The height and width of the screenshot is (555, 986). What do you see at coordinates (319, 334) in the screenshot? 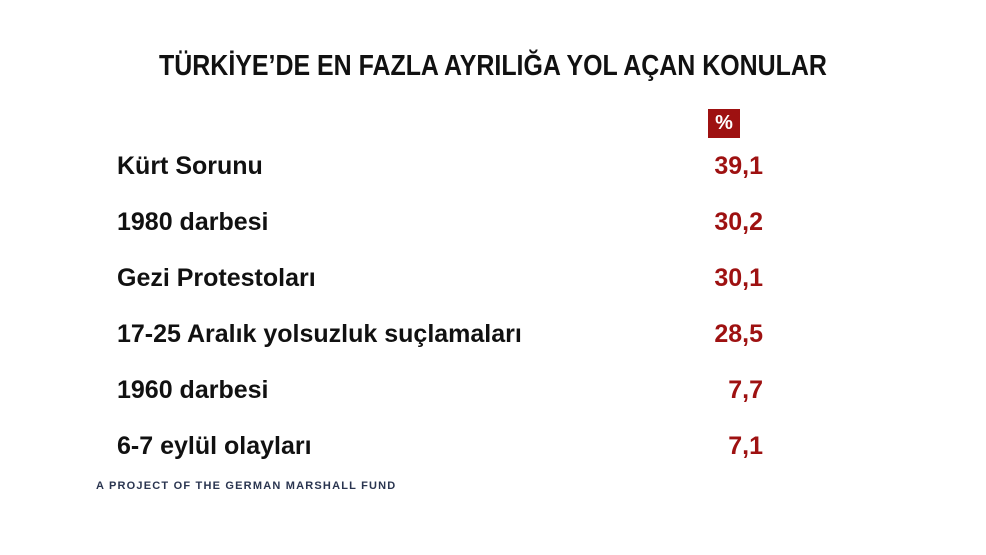
I see `row-label: 17-25 Aralık yolsuzluk suçlamaları` at bounding box center [319, 334].